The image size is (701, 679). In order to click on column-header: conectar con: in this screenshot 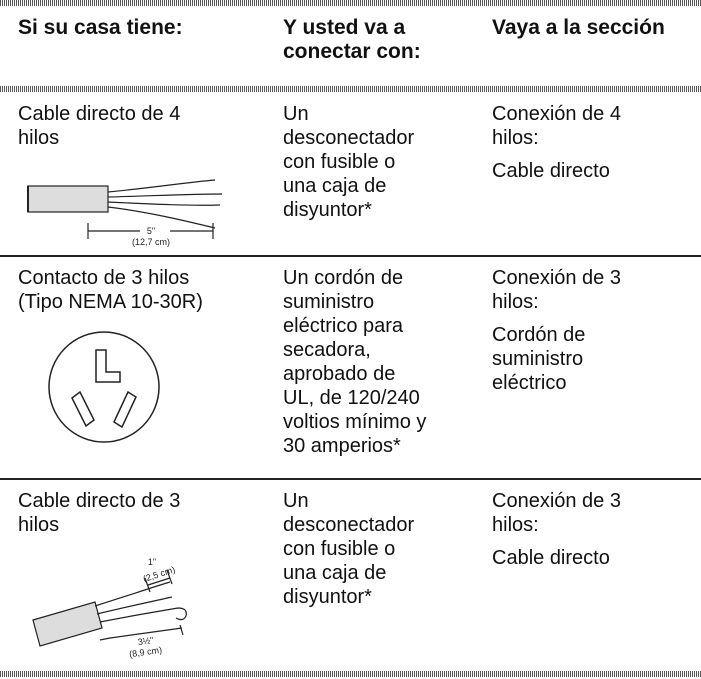, I will do `click(352, 51)`.